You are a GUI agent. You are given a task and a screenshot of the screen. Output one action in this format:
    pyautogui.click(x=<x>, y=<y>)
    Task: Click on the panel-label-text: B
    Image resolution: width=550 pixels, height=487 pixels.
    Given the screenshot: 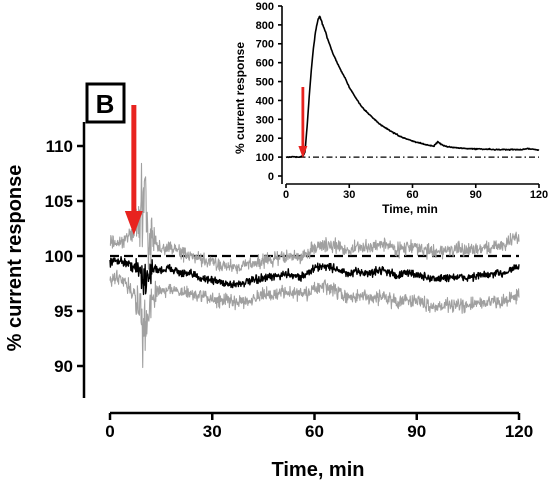 What is the action you would take?
    pyautogui.click(x=105, y=104)
    